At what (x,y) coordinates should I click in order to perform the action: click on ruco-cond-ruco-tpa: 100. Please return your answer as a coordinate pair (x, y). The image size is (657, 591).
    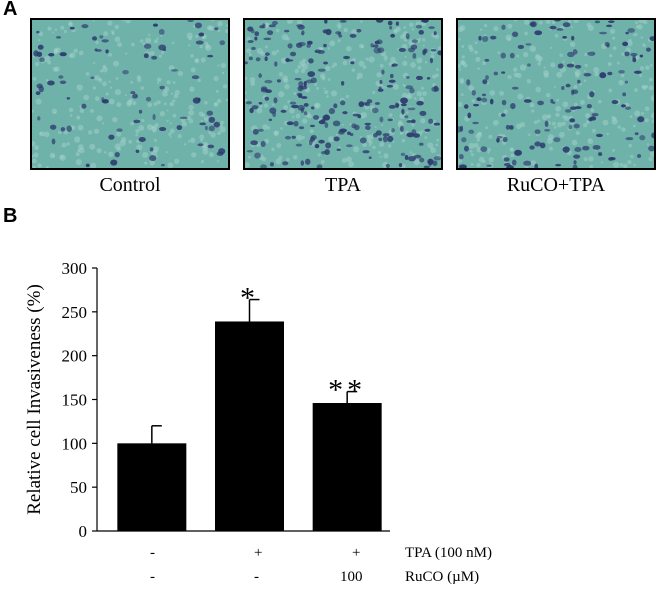
    Looking at the image, I should click on (351, 577).